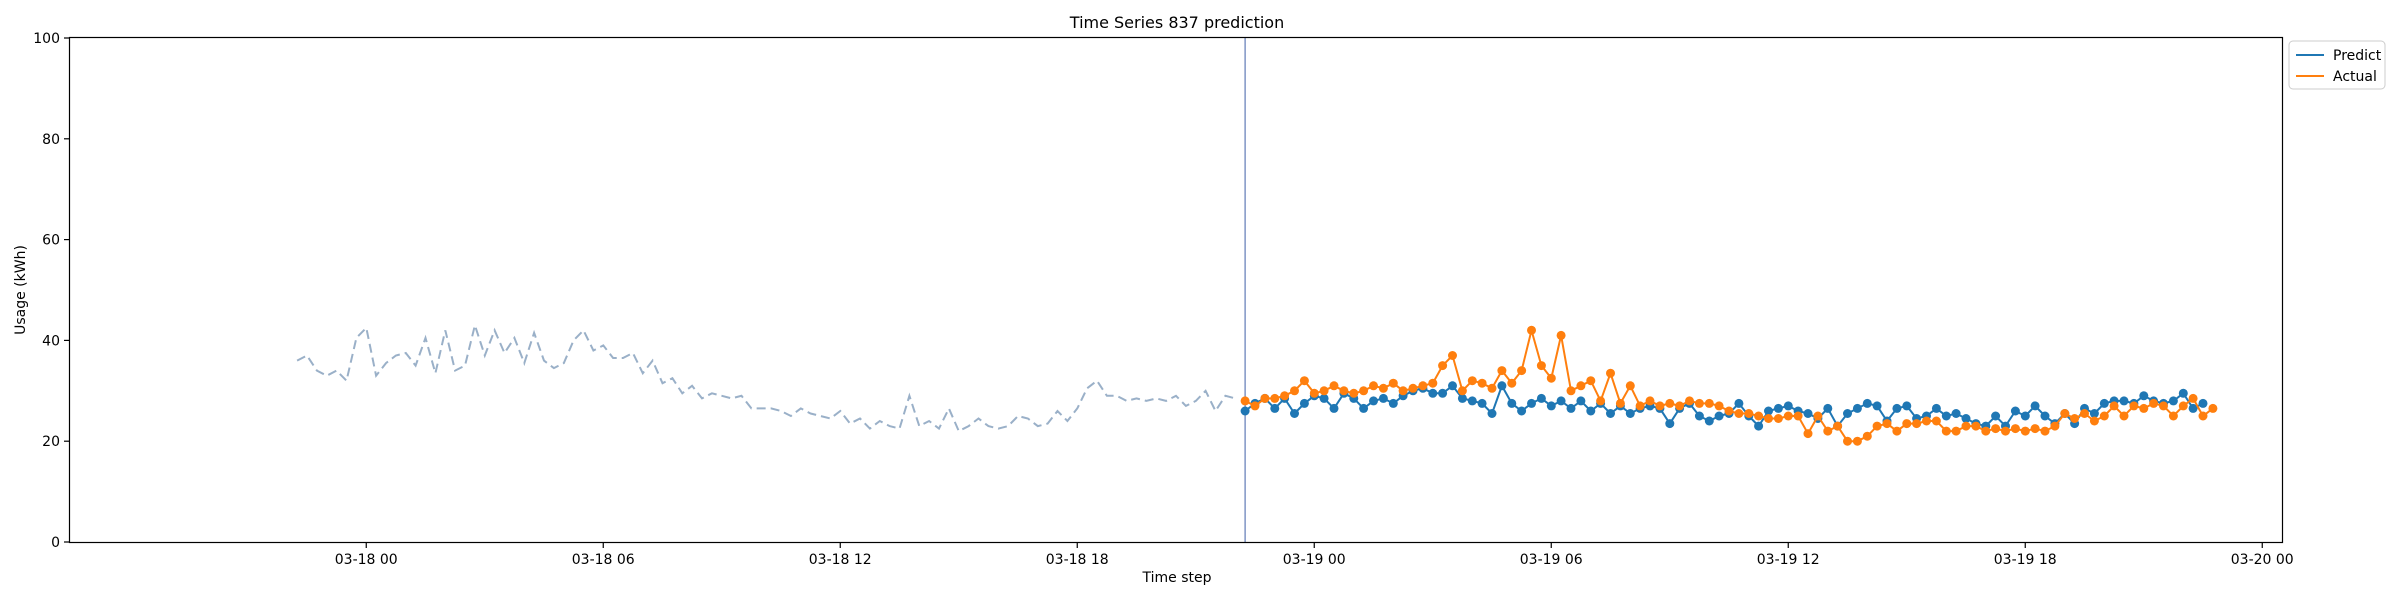 This screenshot has width=2400, height=600. I want to click on x-tick-label: 03-18 00, so click(366, 560).